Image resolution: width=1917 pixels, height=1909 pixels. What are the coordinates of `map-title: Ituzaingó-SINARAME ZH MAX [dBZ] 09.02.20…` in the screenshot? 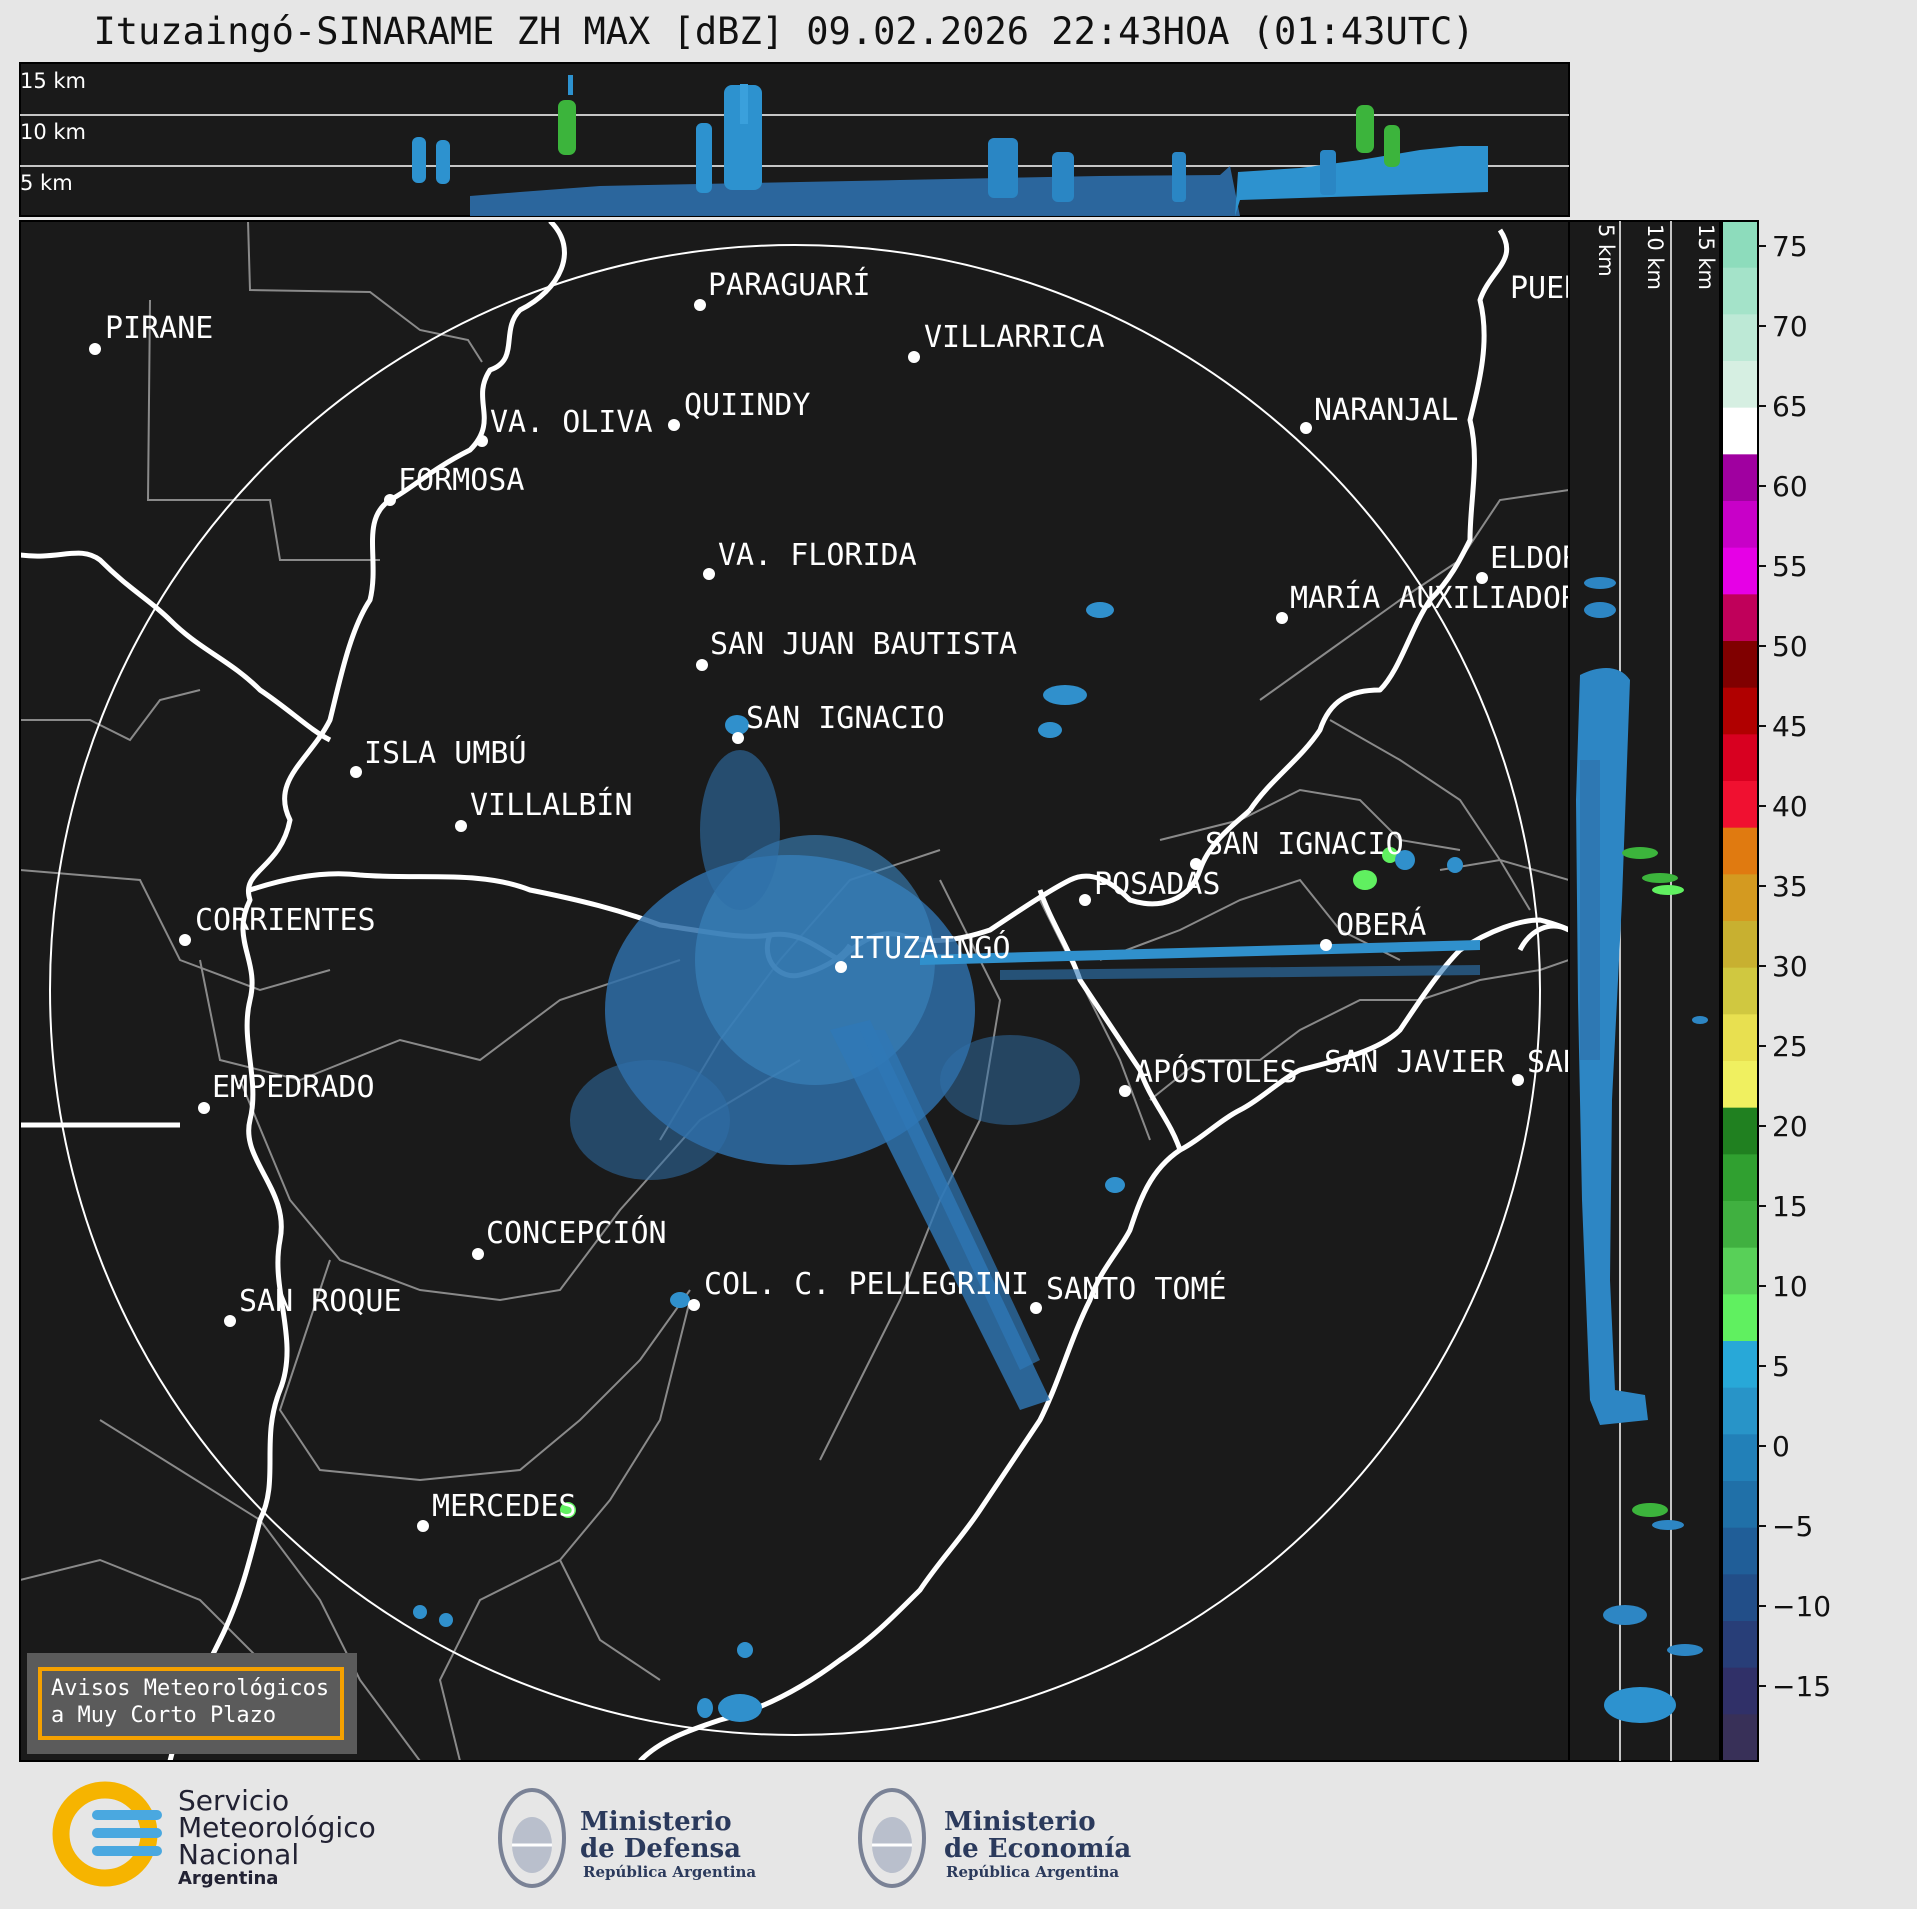 It's located at (784, 31).